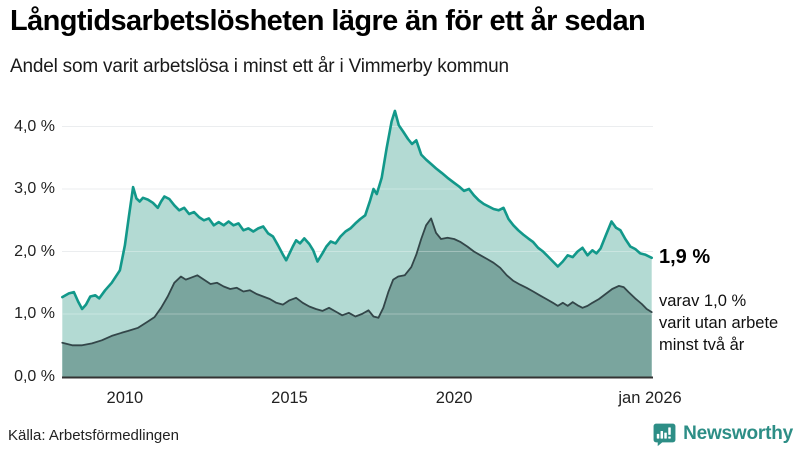 This screenshot has width=800, height=450. What do you see at coordinates (685, 257) in the screenshot?
I see `latest-value-label: 1,9 %` at bounding box center [685, 257].